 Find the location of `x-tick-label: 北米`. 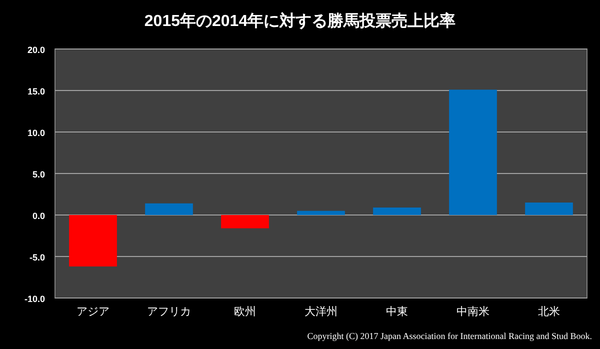

x-tick-label: 北米 is located at coordinates (549, 311).